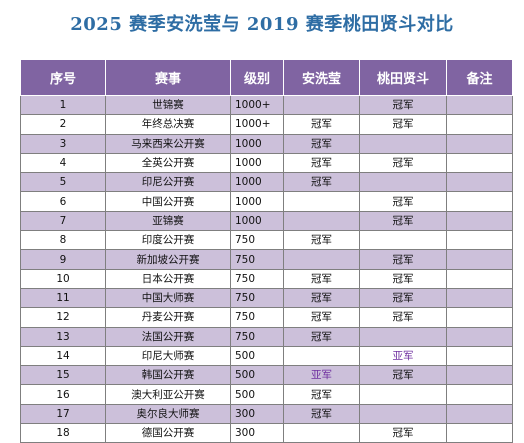 This screenshot has height=443, width=524. I want to click on table-row: 13 法国公开赛 750 冠军, so click(266, 336).